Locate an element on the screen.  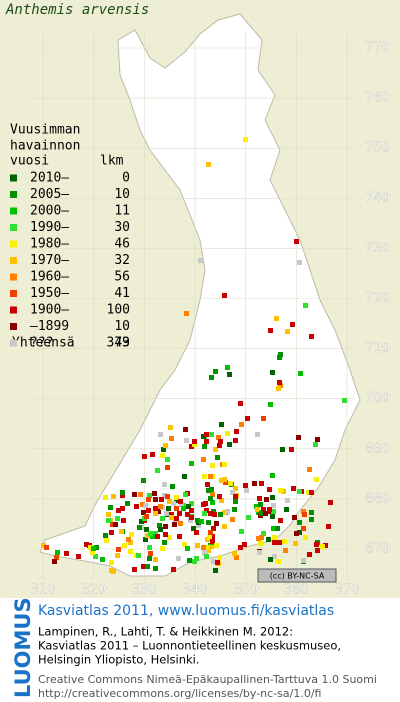
grid-label: 730 is located at coordinates (377, 248).